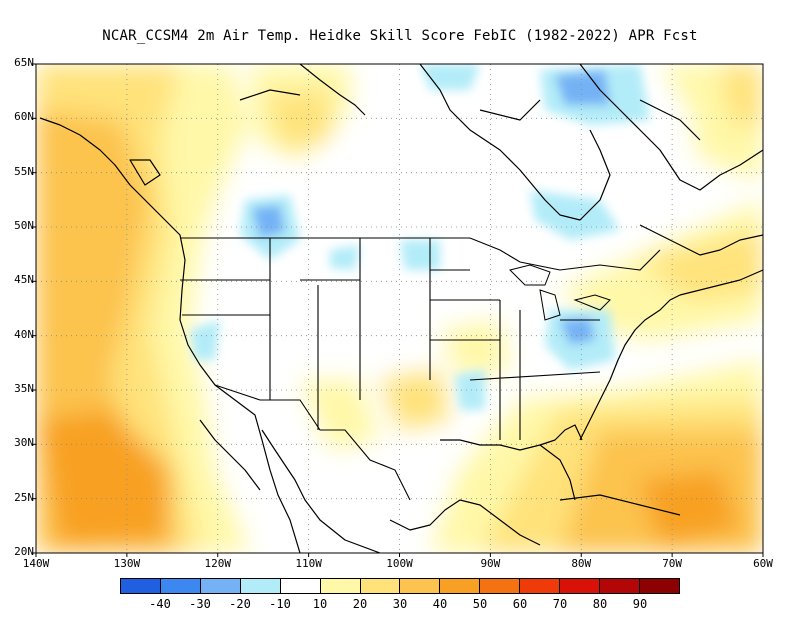 The image size is (800, 618). I want to click on colorbar-label: -10, so click(280, 604).